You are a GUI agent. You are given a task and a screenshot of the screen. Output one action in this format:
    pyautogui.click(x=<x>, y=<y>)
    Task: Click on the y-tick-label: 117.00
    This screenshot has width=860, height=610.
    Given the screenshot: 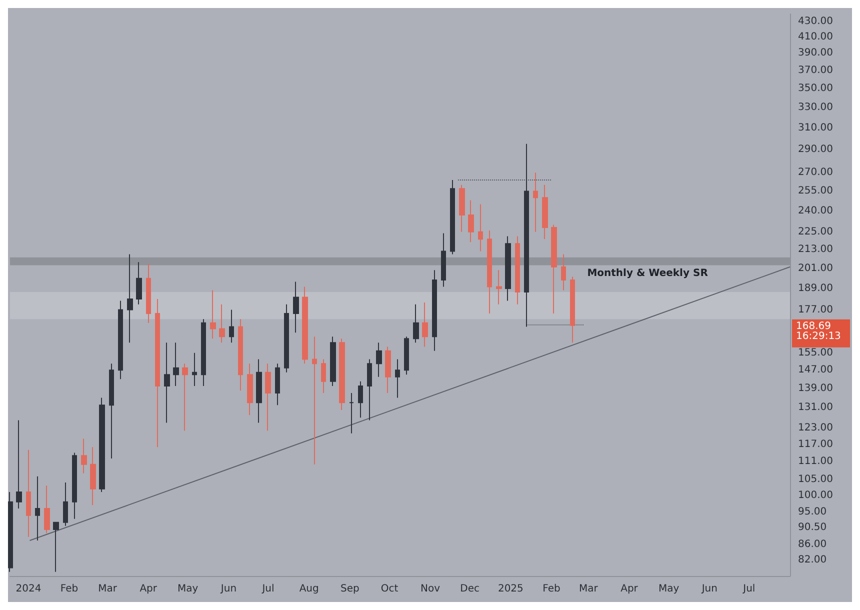 What is the action you would take?
    pyautogui.click(x=815, y=444)
    